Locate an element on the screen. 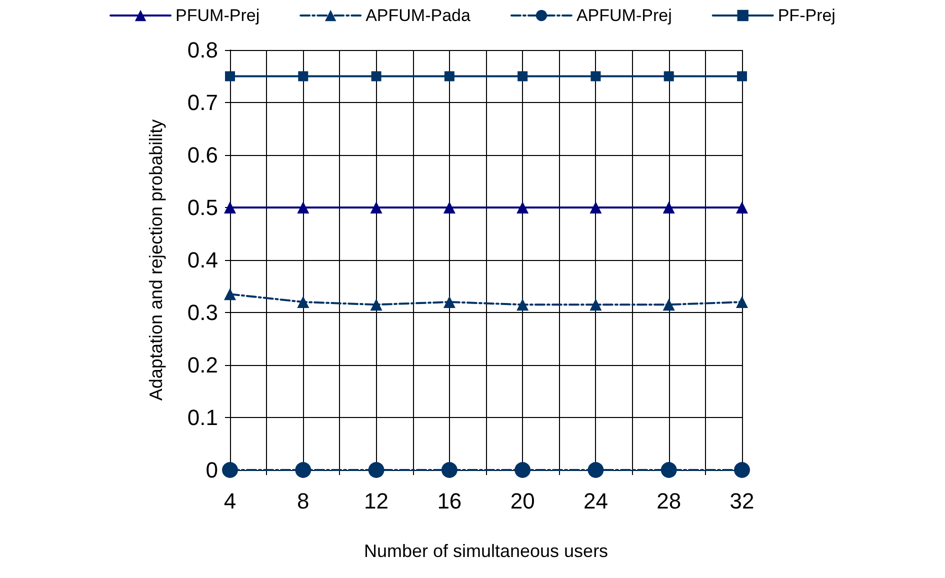 The image size is (945, 578). x-tick-label: 24 is located at coordinates (595, 501).